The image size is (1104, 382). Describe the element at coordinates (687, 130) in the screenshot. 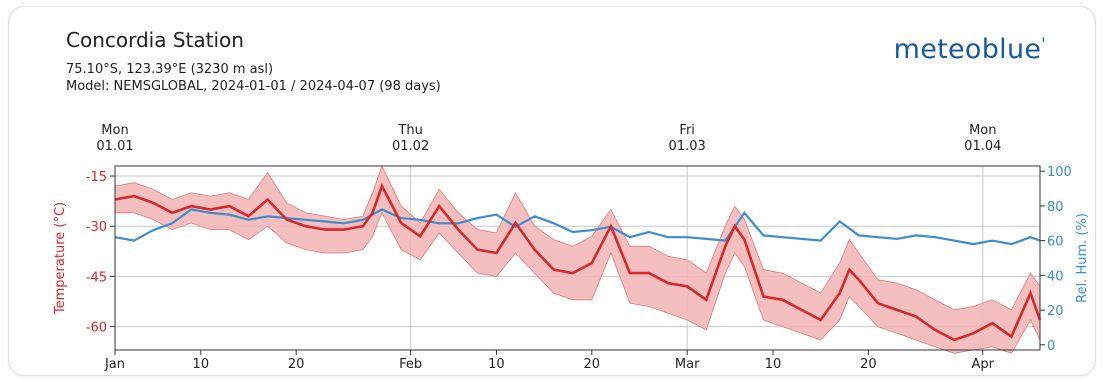

I see `x-top-day-label: Fri` at that location.